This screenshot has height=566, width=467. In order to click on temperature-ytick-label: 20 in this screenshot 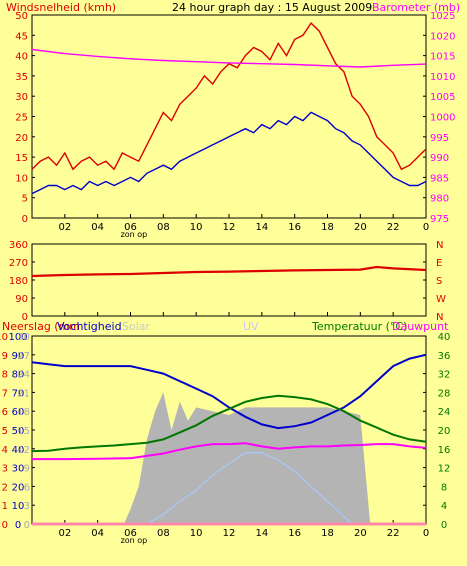, I will do `click(444, 431)`.